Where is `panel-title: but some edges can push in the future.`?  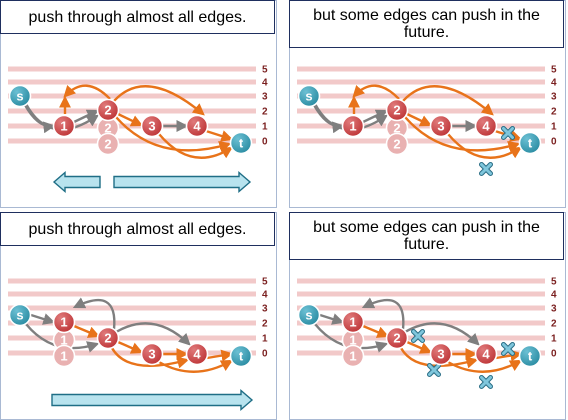
panel-title: but some edges can push in the future. is located at coordinates (426, 236).